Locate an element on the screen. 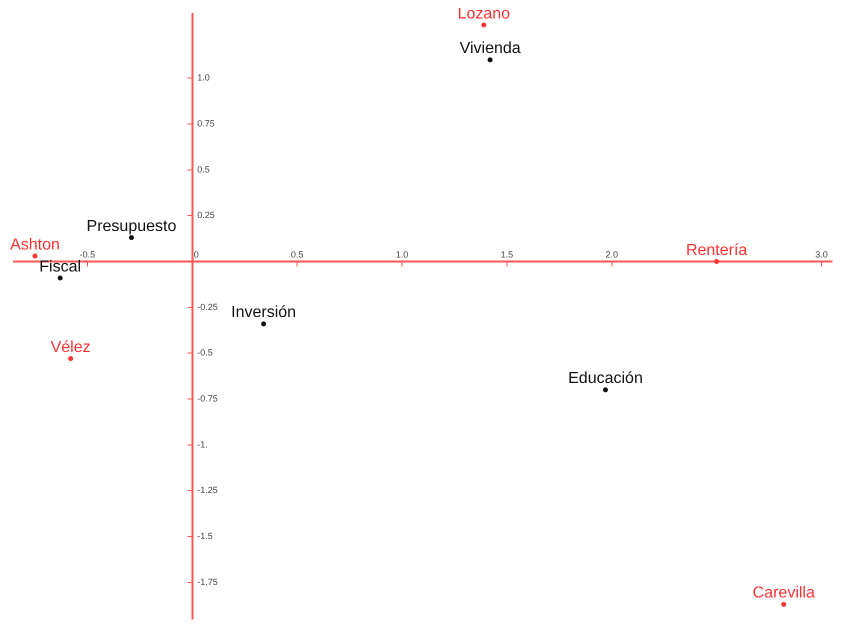 This screenshot has height=633, width=850. x-tick-label: -0.5 is located at coordinates (88, 254).